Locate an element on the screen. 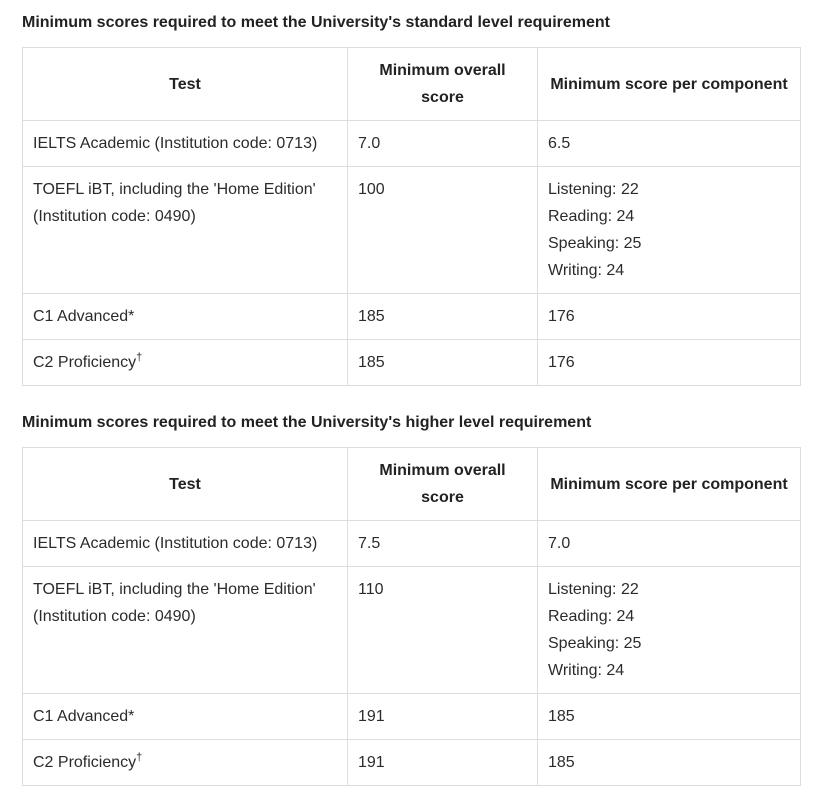 The height and width of the screenshot is (802, 826). overall-score: 100 is located at coordinates (371, 189).